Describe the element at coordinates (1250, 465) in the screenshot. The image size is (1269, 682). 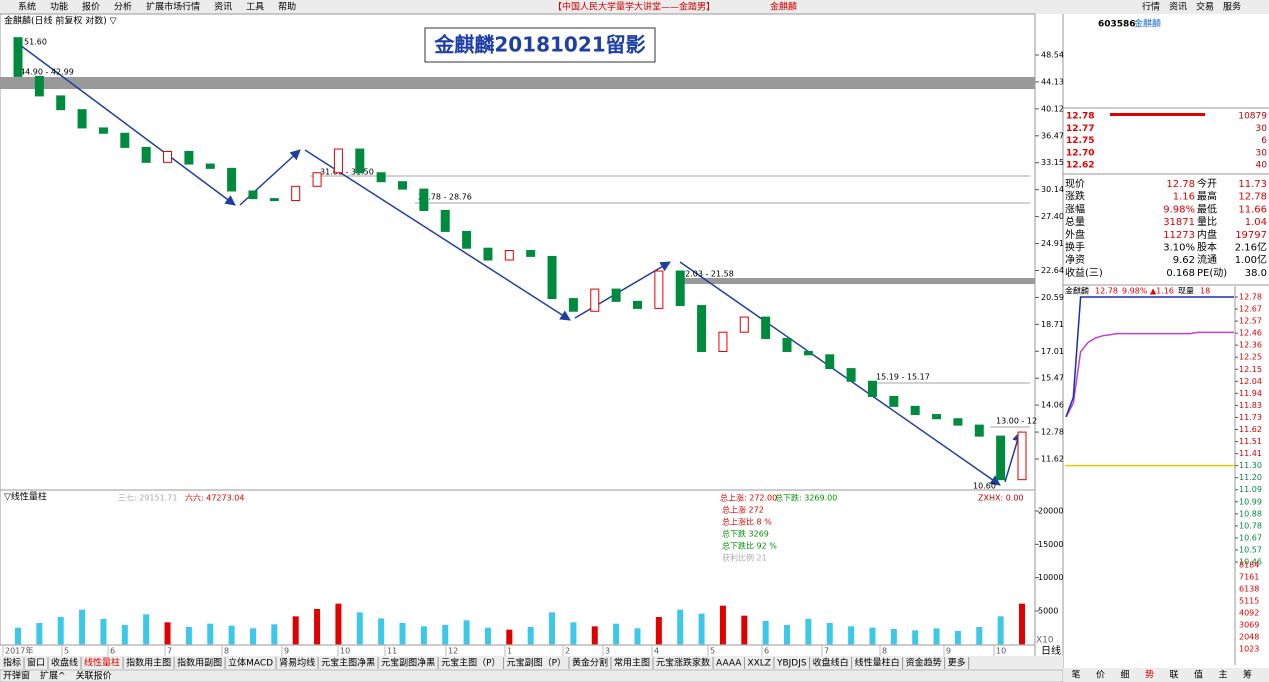
I see `intraday-tick-label: 11.30` at that location.